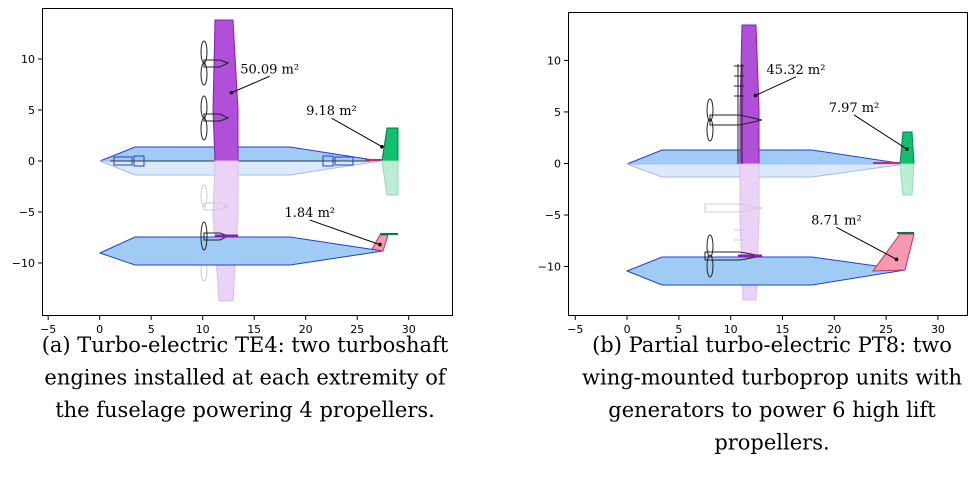 Image resolution: width=968 pixels, height=494 pixels. I want to click on caption-line: propellers., so click(771, 443).